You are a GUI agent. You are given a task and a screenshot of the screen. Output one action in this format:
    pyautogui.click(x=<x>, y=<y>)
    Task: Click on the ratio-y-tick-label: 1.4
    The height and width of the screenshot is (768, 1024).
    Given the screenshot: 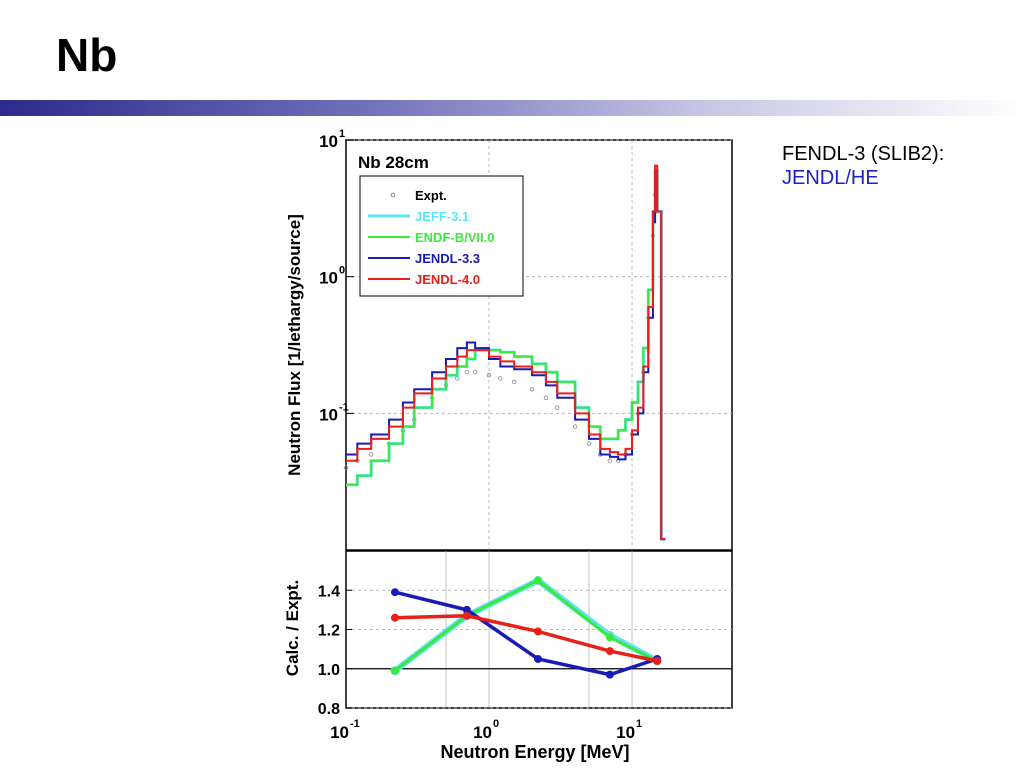 What is the action you would take?
    pyautogui.click(x=329, y=591)
    